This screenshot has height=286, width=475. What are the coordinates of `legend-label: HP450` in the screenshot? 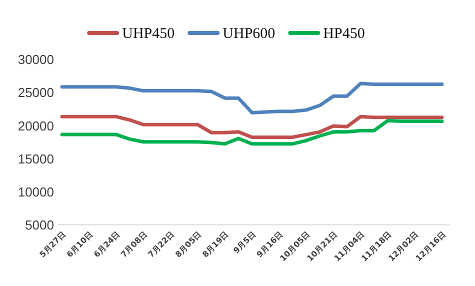 It's located at (344, 34).